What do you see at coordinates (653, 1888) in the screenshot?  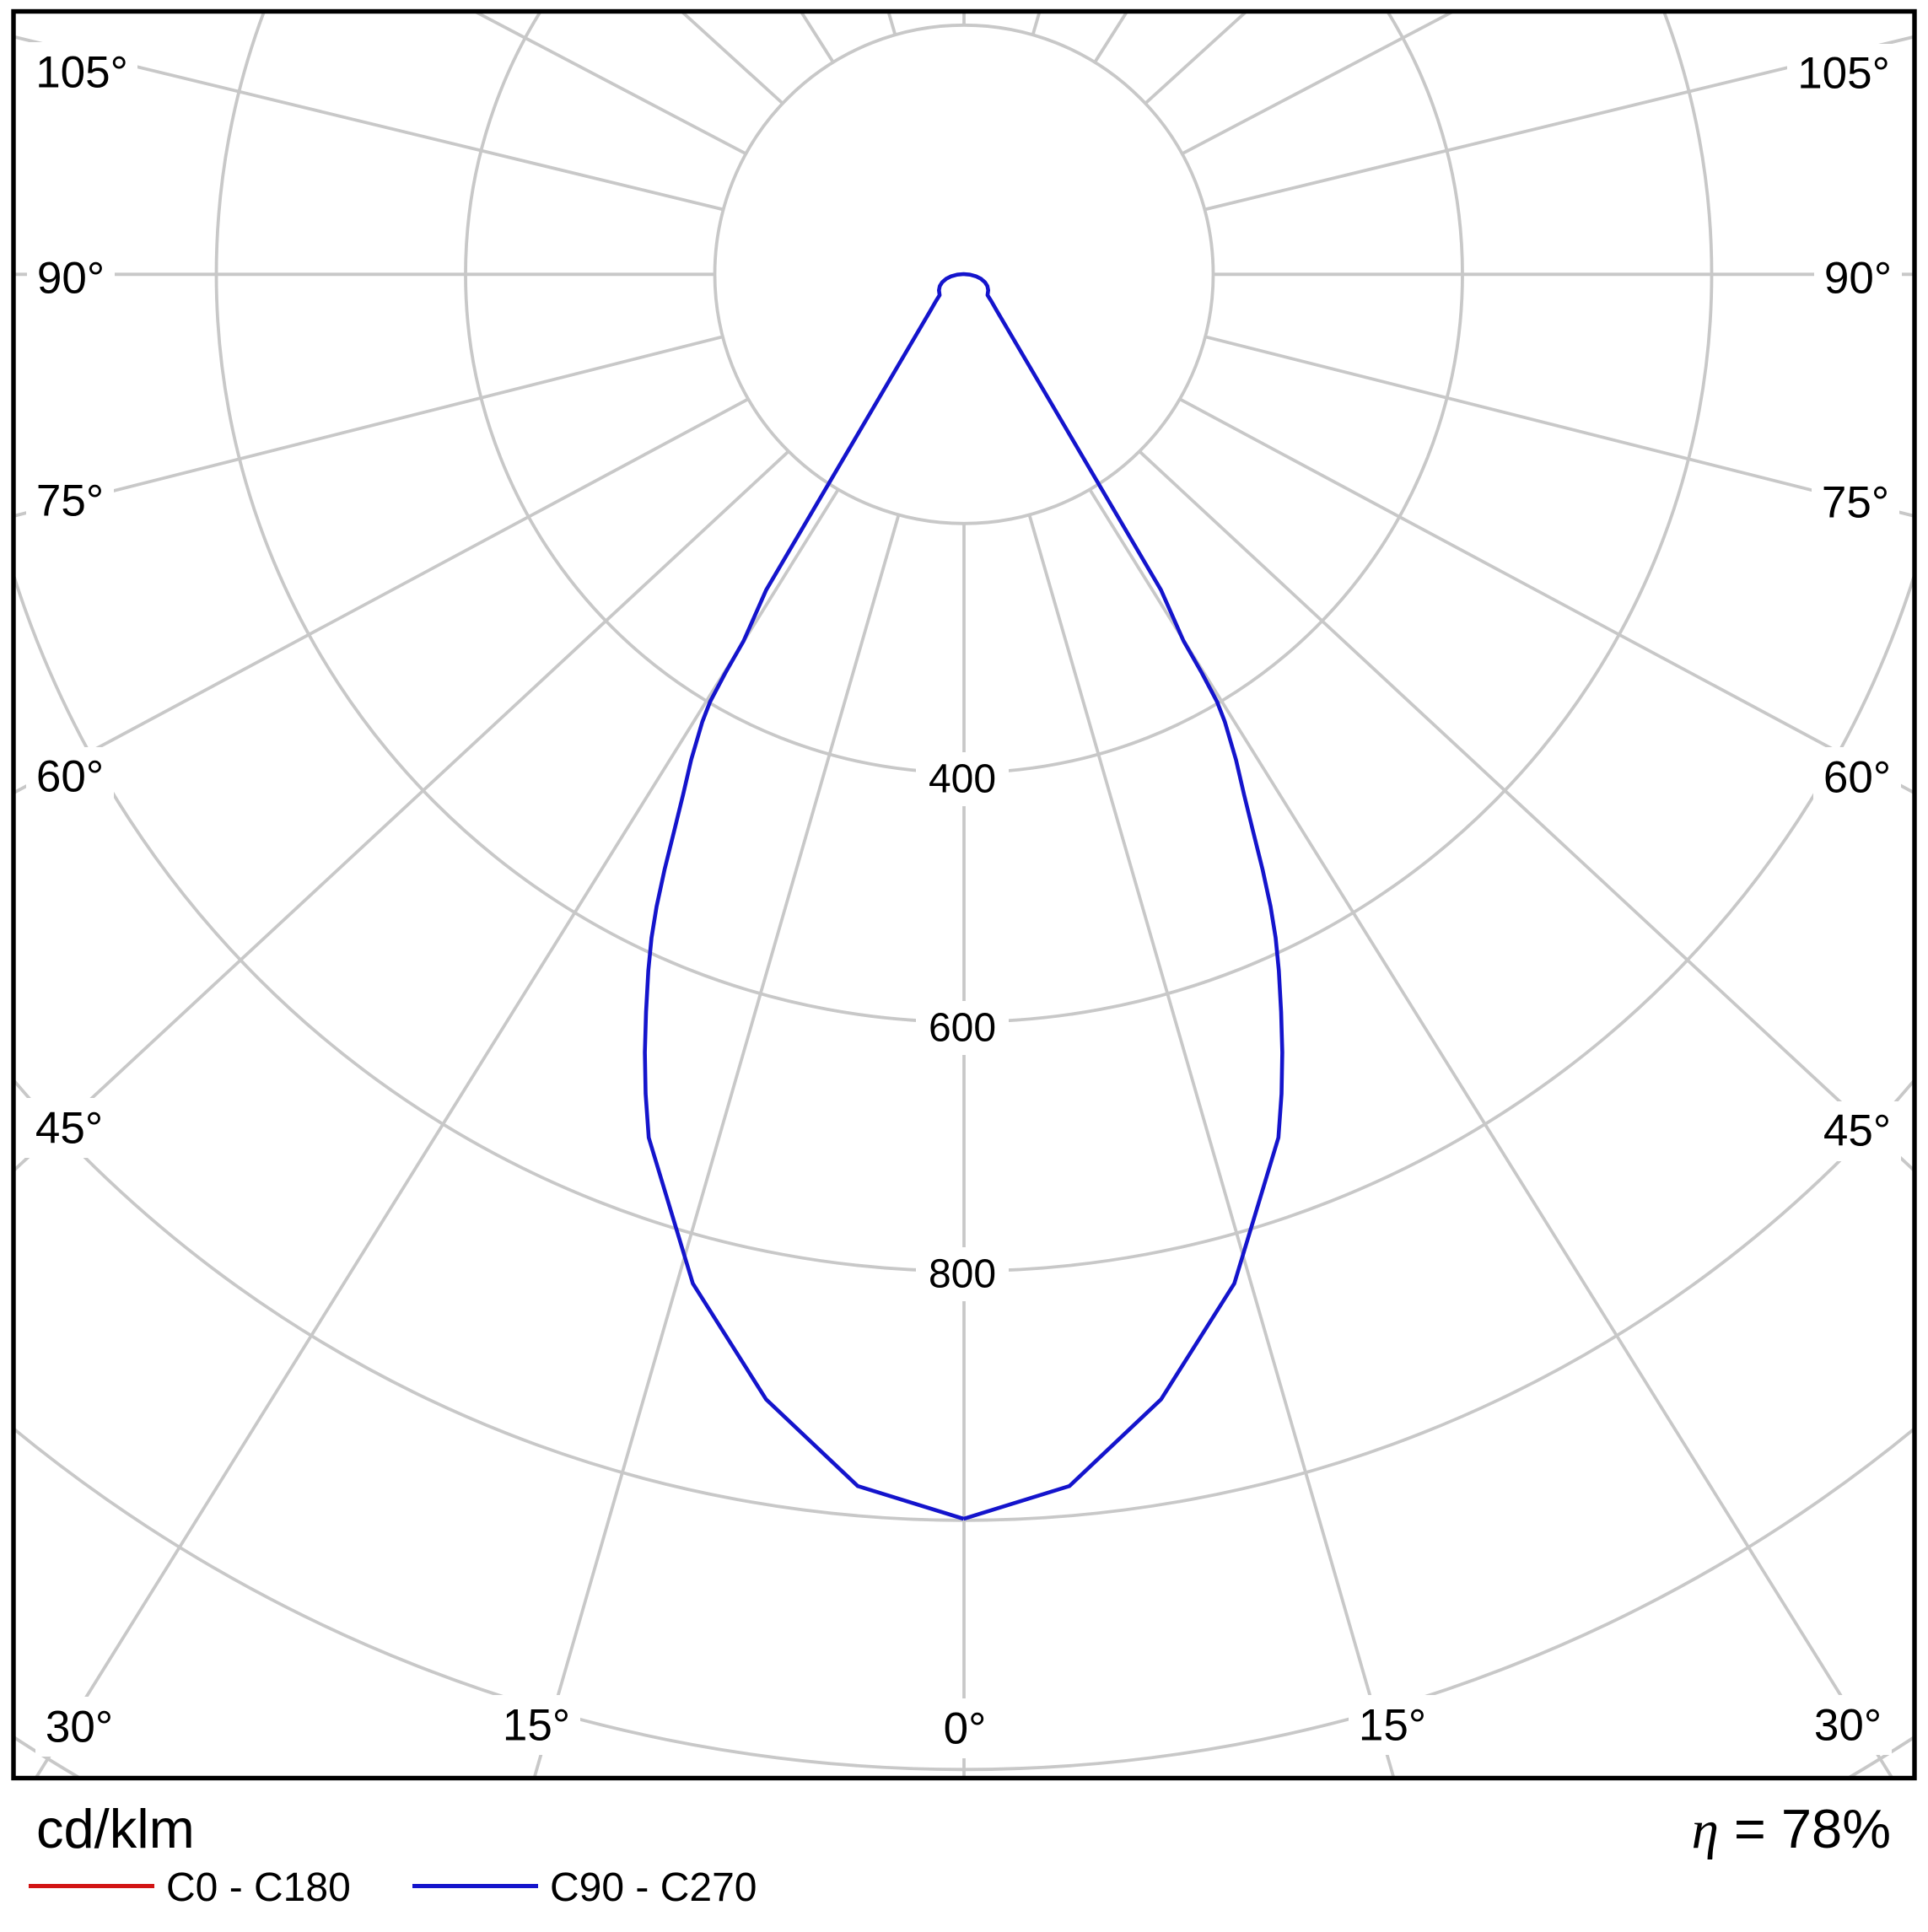 I see `svg-text: C90 - C270` at bounding box center [653, 1888].